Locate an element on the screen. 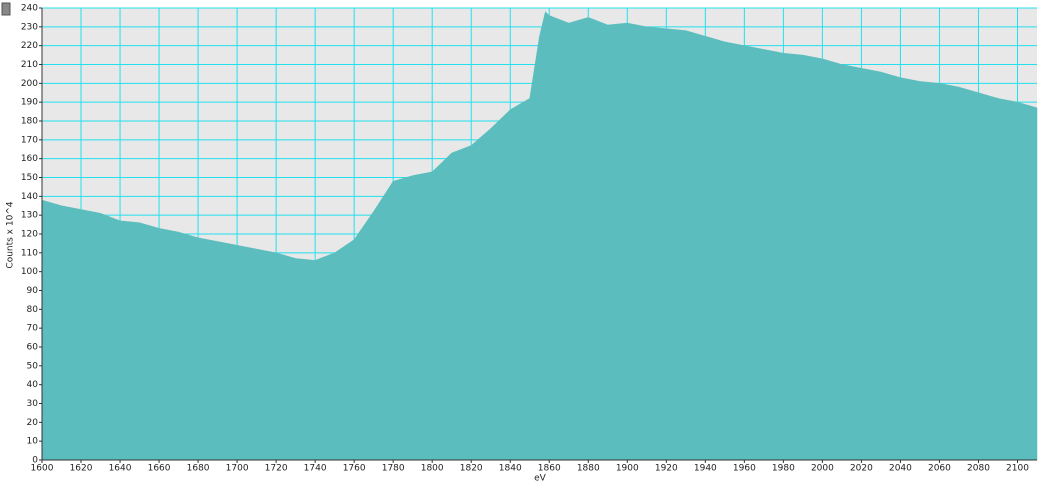  x-tick-label: 1900 is located at coordinates (627, 469).